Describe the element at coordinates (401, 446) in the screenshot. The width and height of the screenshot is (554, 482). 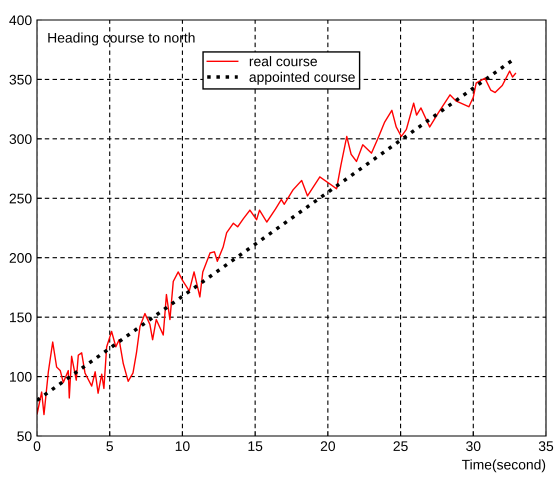
I see `x-tick-label: 25` at that location.